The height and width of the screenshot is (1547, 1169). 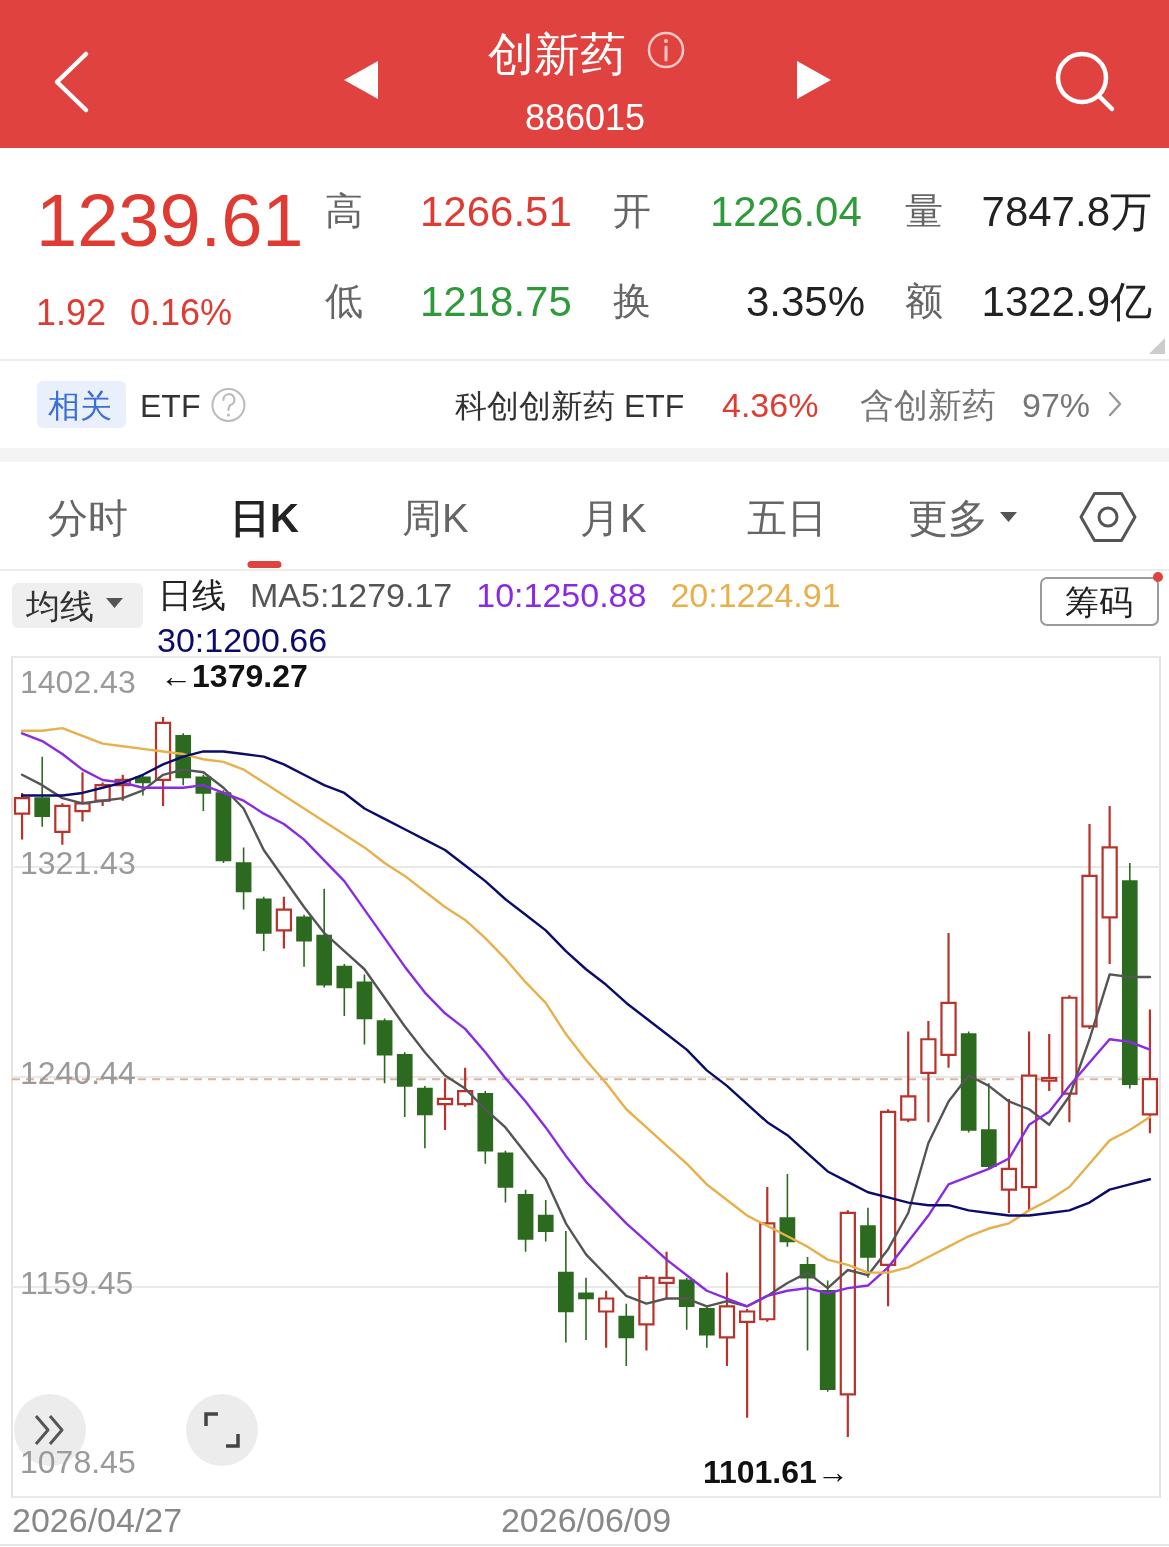 I want to click on y-tick-label: 1402.43, so click(x=78, y=682).